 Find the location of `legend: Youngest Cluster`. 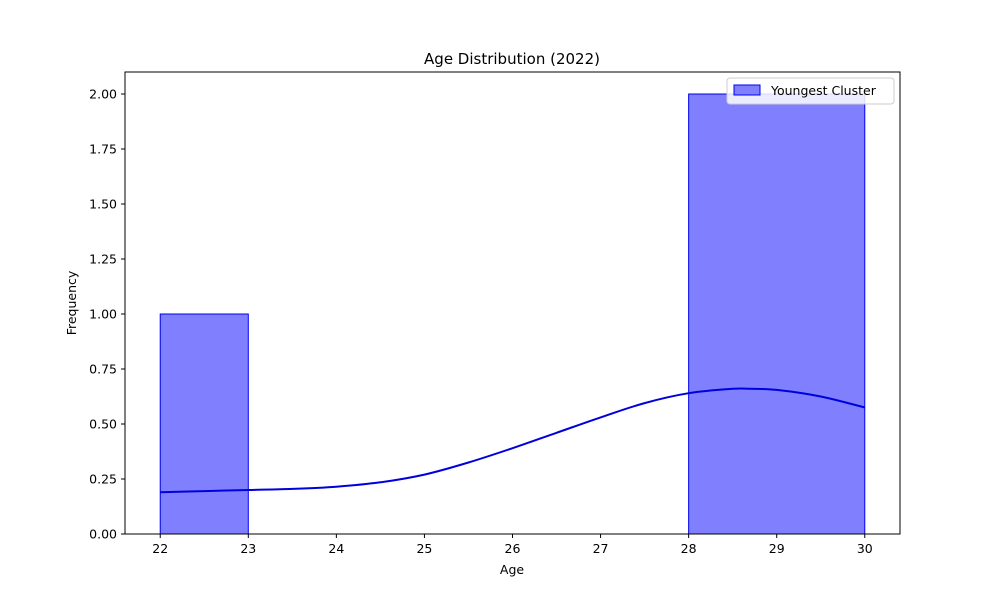

legend: Youngest Cluster is located at coordinates (810, 91).